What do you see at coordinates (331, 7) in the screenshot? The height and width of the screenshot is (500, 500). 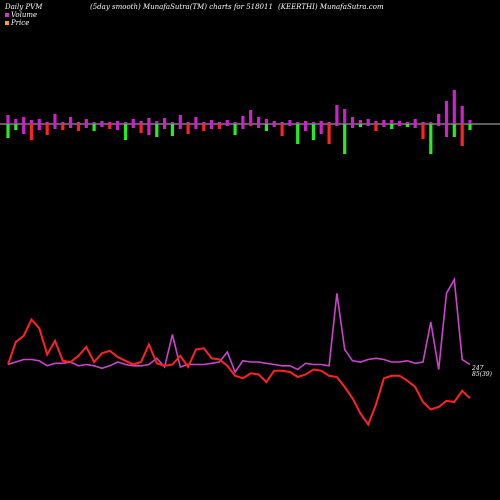 I see `header-right: (KEERTHI) MunafaSutra.com` at bounding box center [331, 7].